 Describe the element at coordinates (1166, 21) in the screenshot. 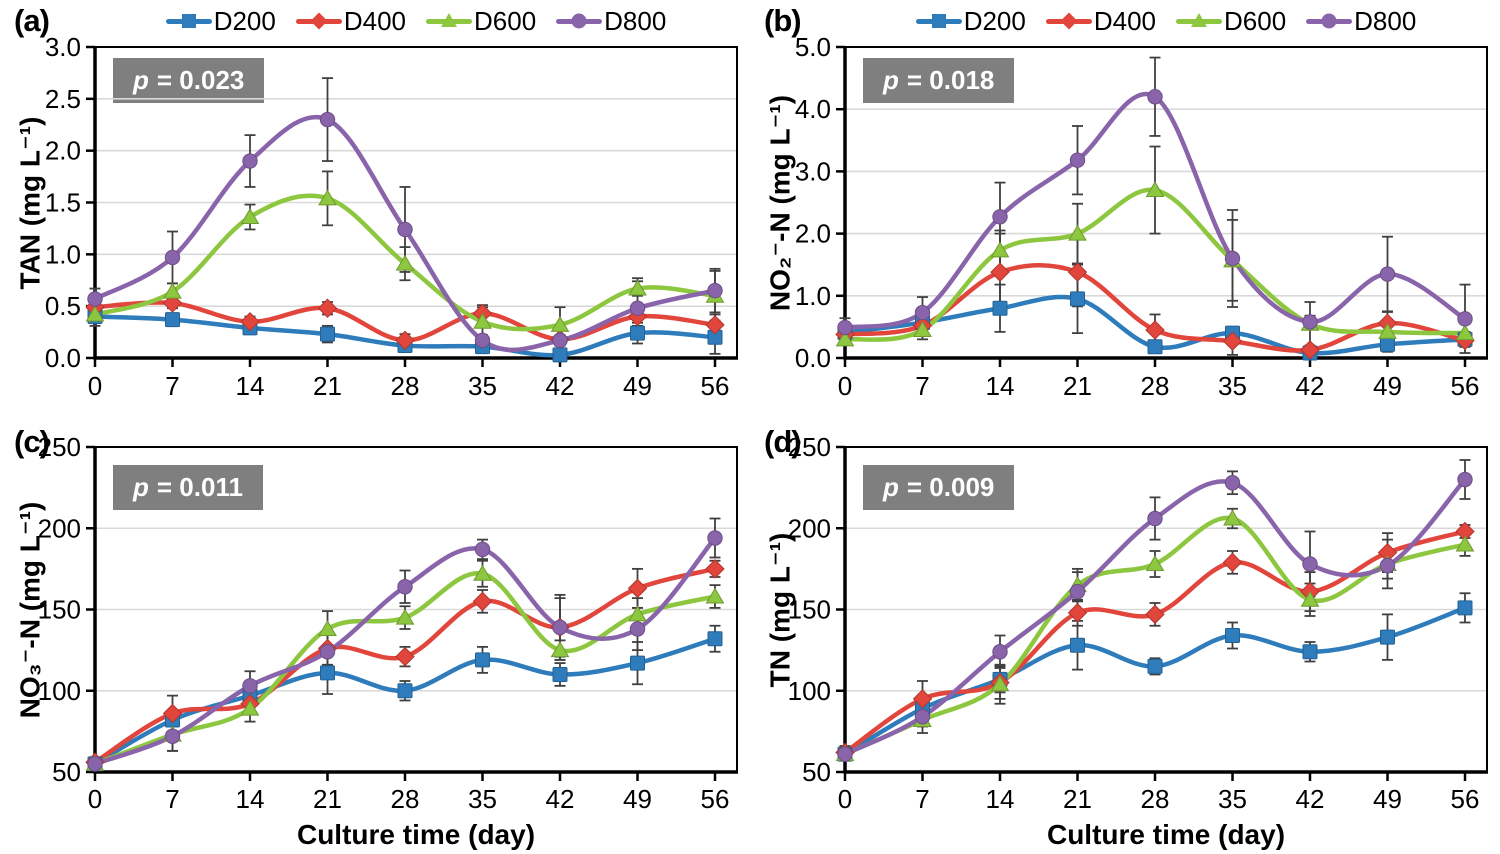

I see `legend-b: D200 D400 D600 D800` at that location.